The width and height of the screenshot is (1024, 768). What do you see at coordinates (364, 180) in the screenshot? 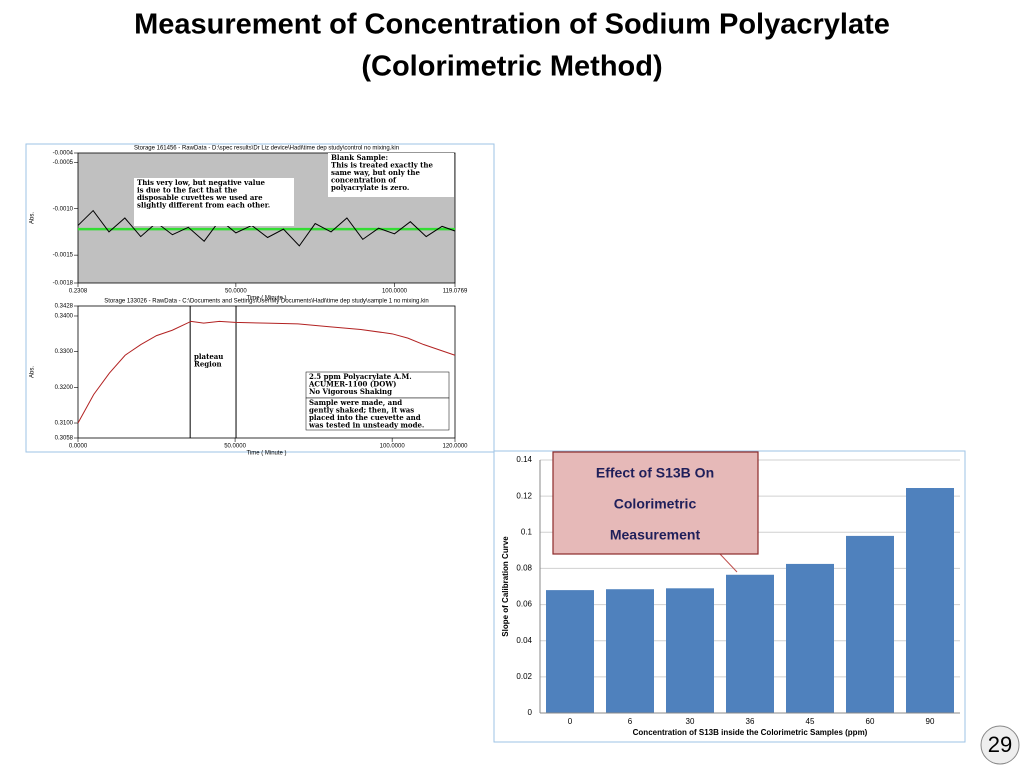
I see `annotation-text: concentration of` at bounding box center [364, 180].